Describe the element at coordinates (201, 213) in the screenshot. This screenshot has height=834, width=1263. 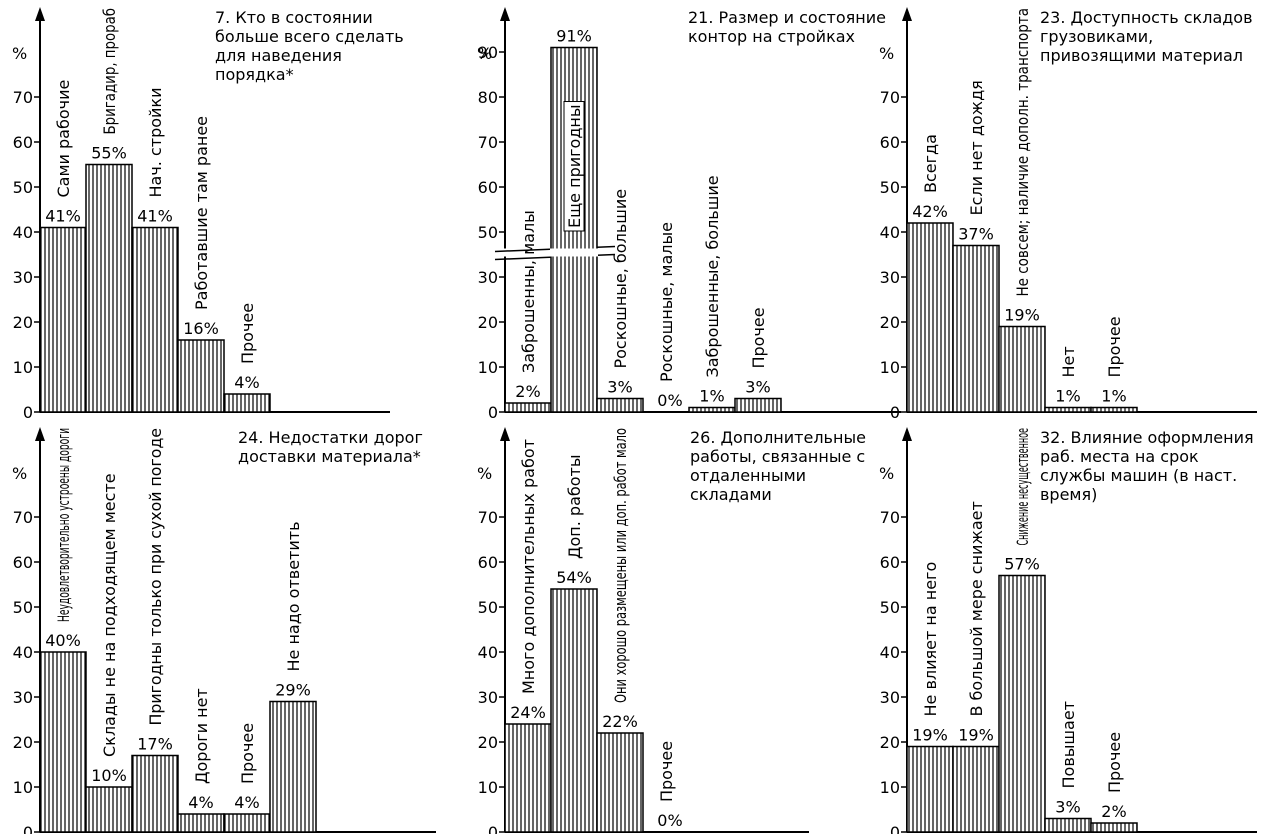
I see `category-label: Работавшие там ранее` at that location.